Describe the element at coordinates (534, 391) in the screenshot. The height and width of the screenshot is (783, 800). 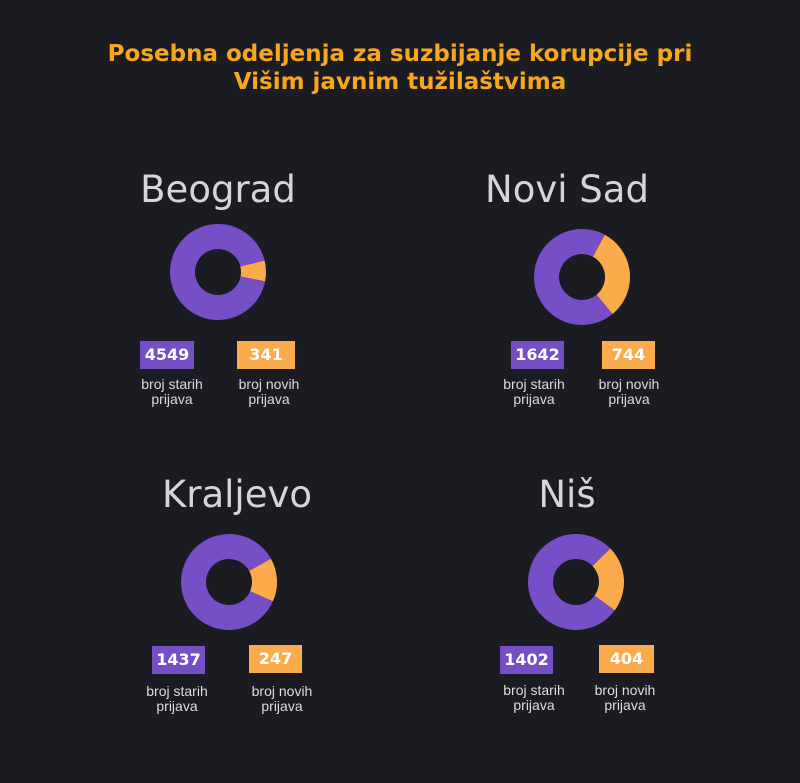
I see `old-caption-novi-sad: broj starih prijava` at that location.